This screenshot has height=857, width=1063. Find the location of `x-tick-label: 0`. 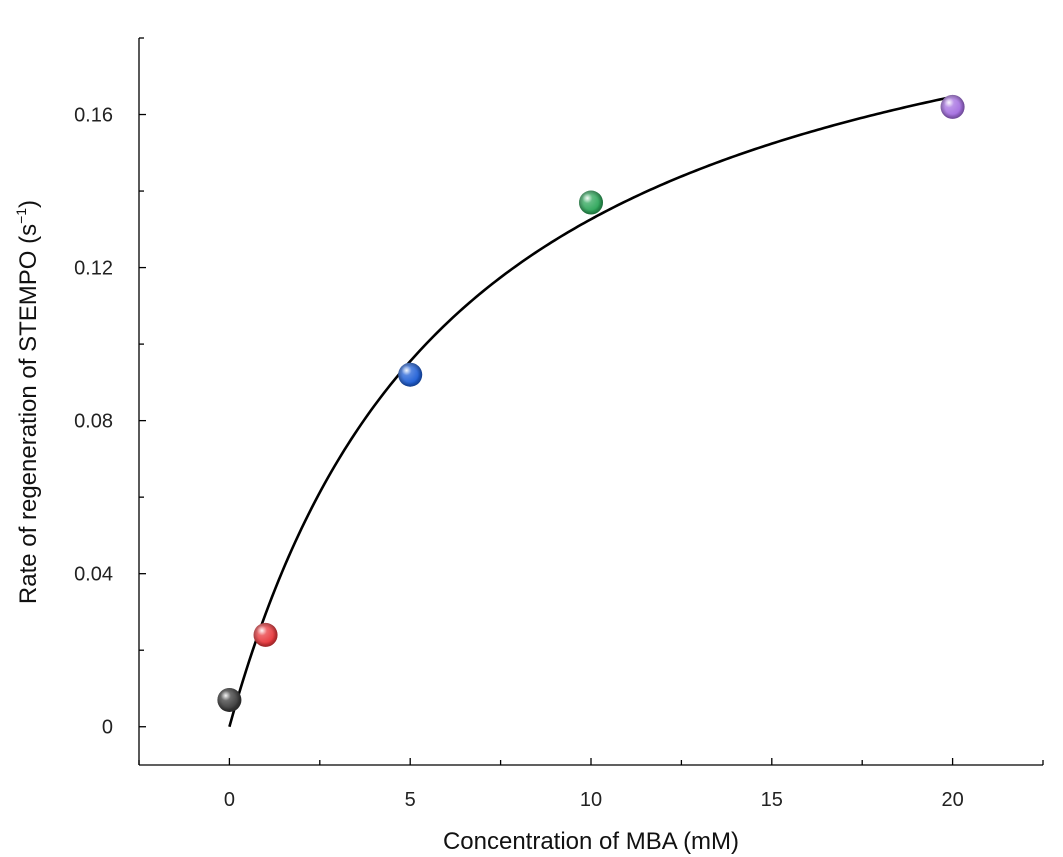

x-tick-label: 0 is located at coordinates (229, 800).